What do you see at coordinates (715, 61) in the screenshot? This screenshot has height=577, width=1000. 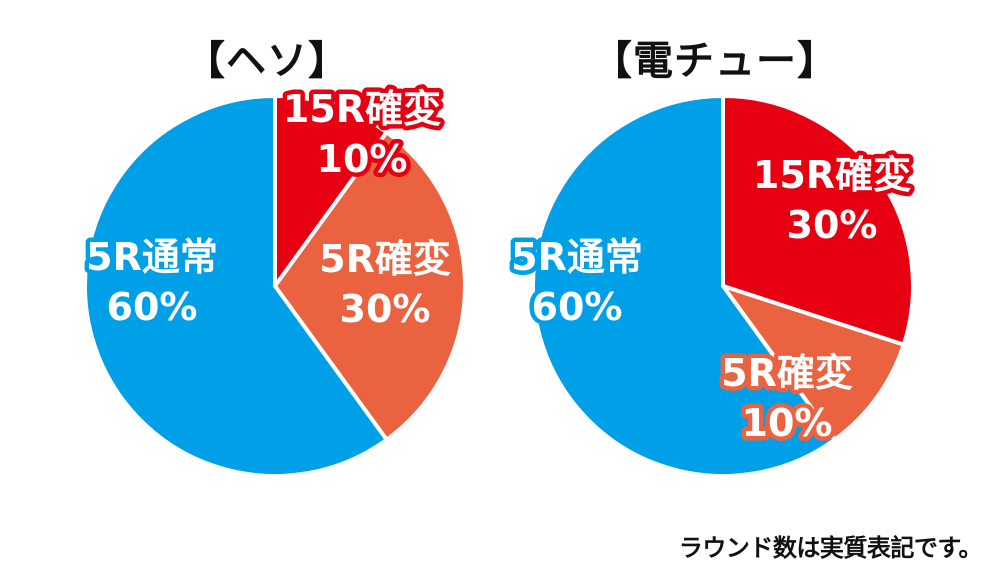 I see `chart-title: 【電チュー】` at bounding box center [715, 61].